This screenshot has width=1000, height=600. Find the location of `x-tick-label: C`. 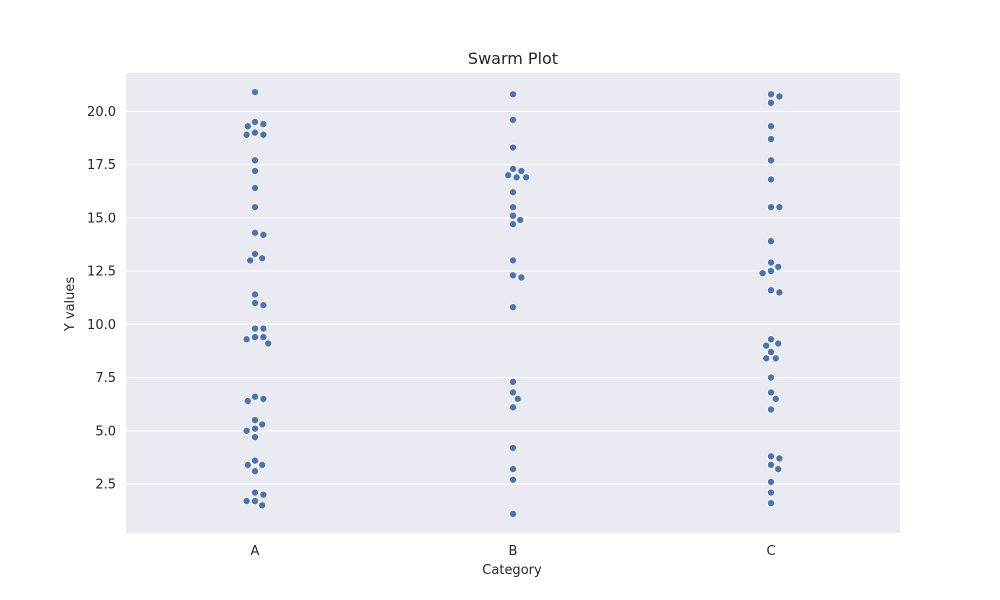

x-tick-label: C is located at coordinates (770, 551).